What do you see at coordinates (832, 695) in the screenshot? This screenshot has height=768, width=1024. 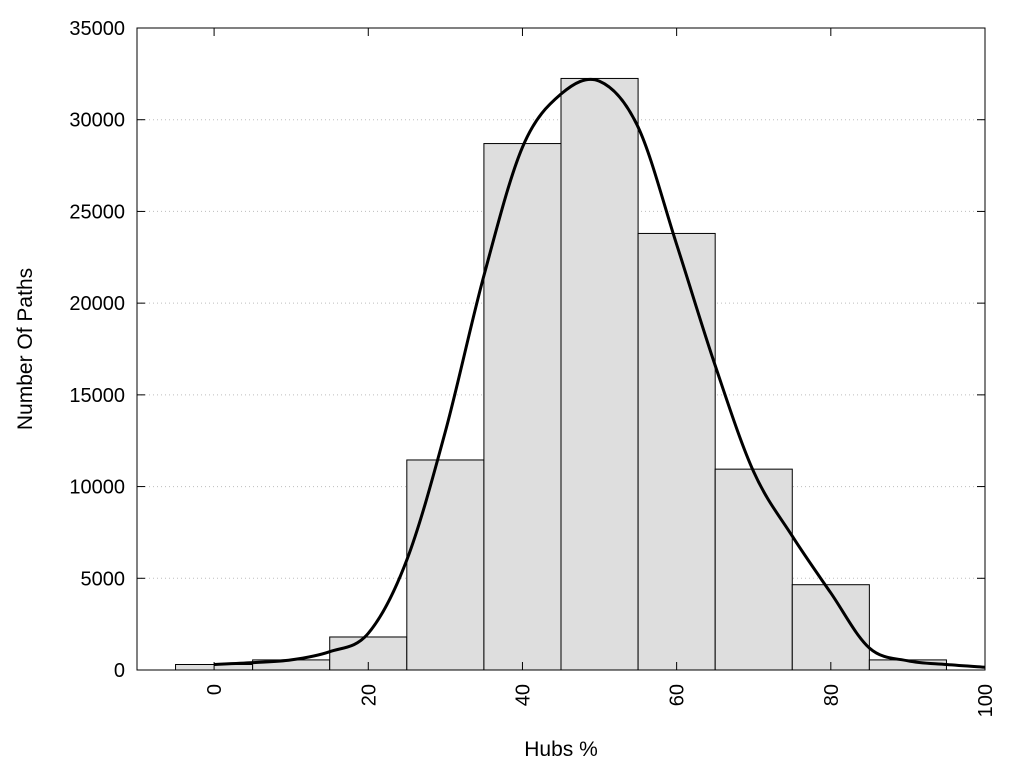 I see `x-tick-label-80: 80` at bounding box center [832, 695].